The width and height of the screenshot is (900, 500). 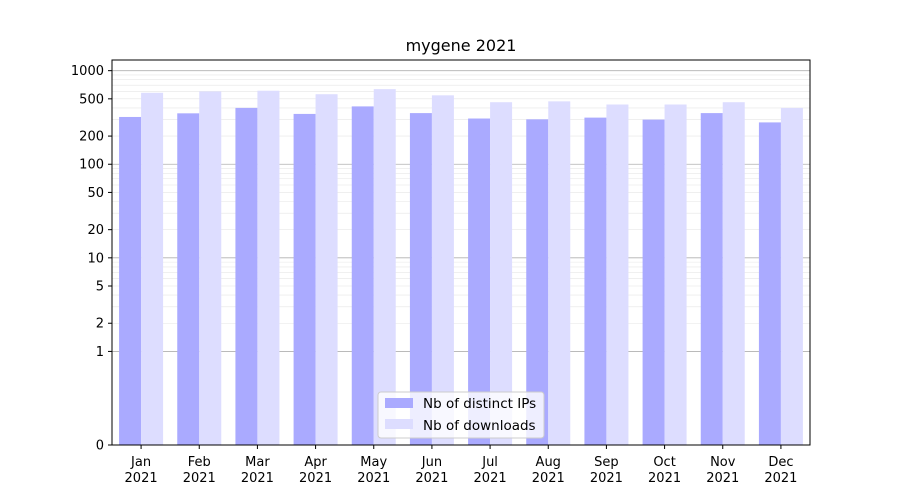 I want to click on legend: Nb of distinct IPs Nb of downloads, so click(x=461, y=415).